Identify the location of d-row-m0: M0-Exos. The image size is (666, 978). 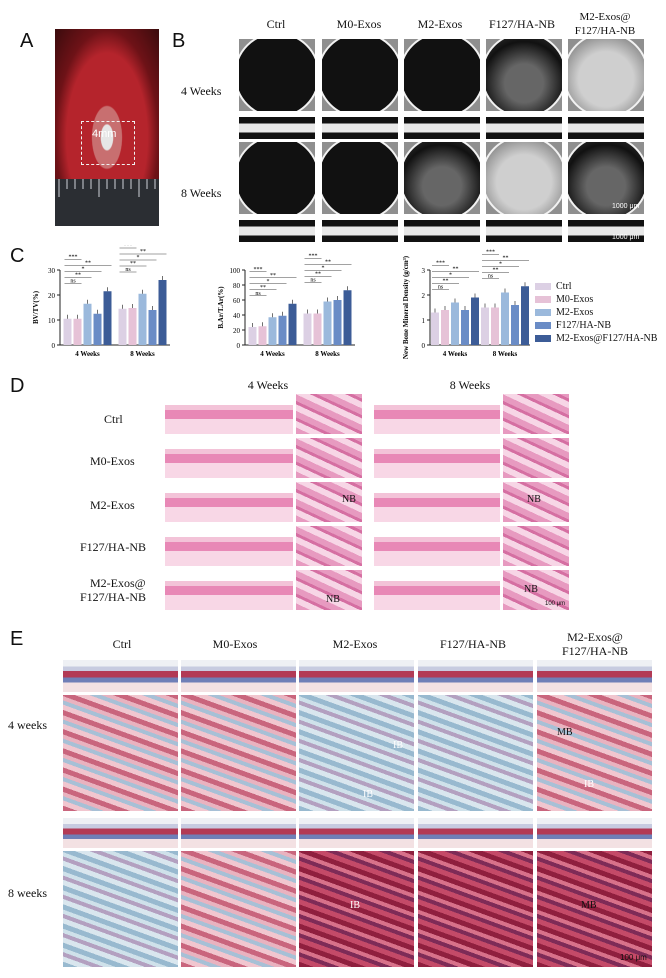
(112, 461).